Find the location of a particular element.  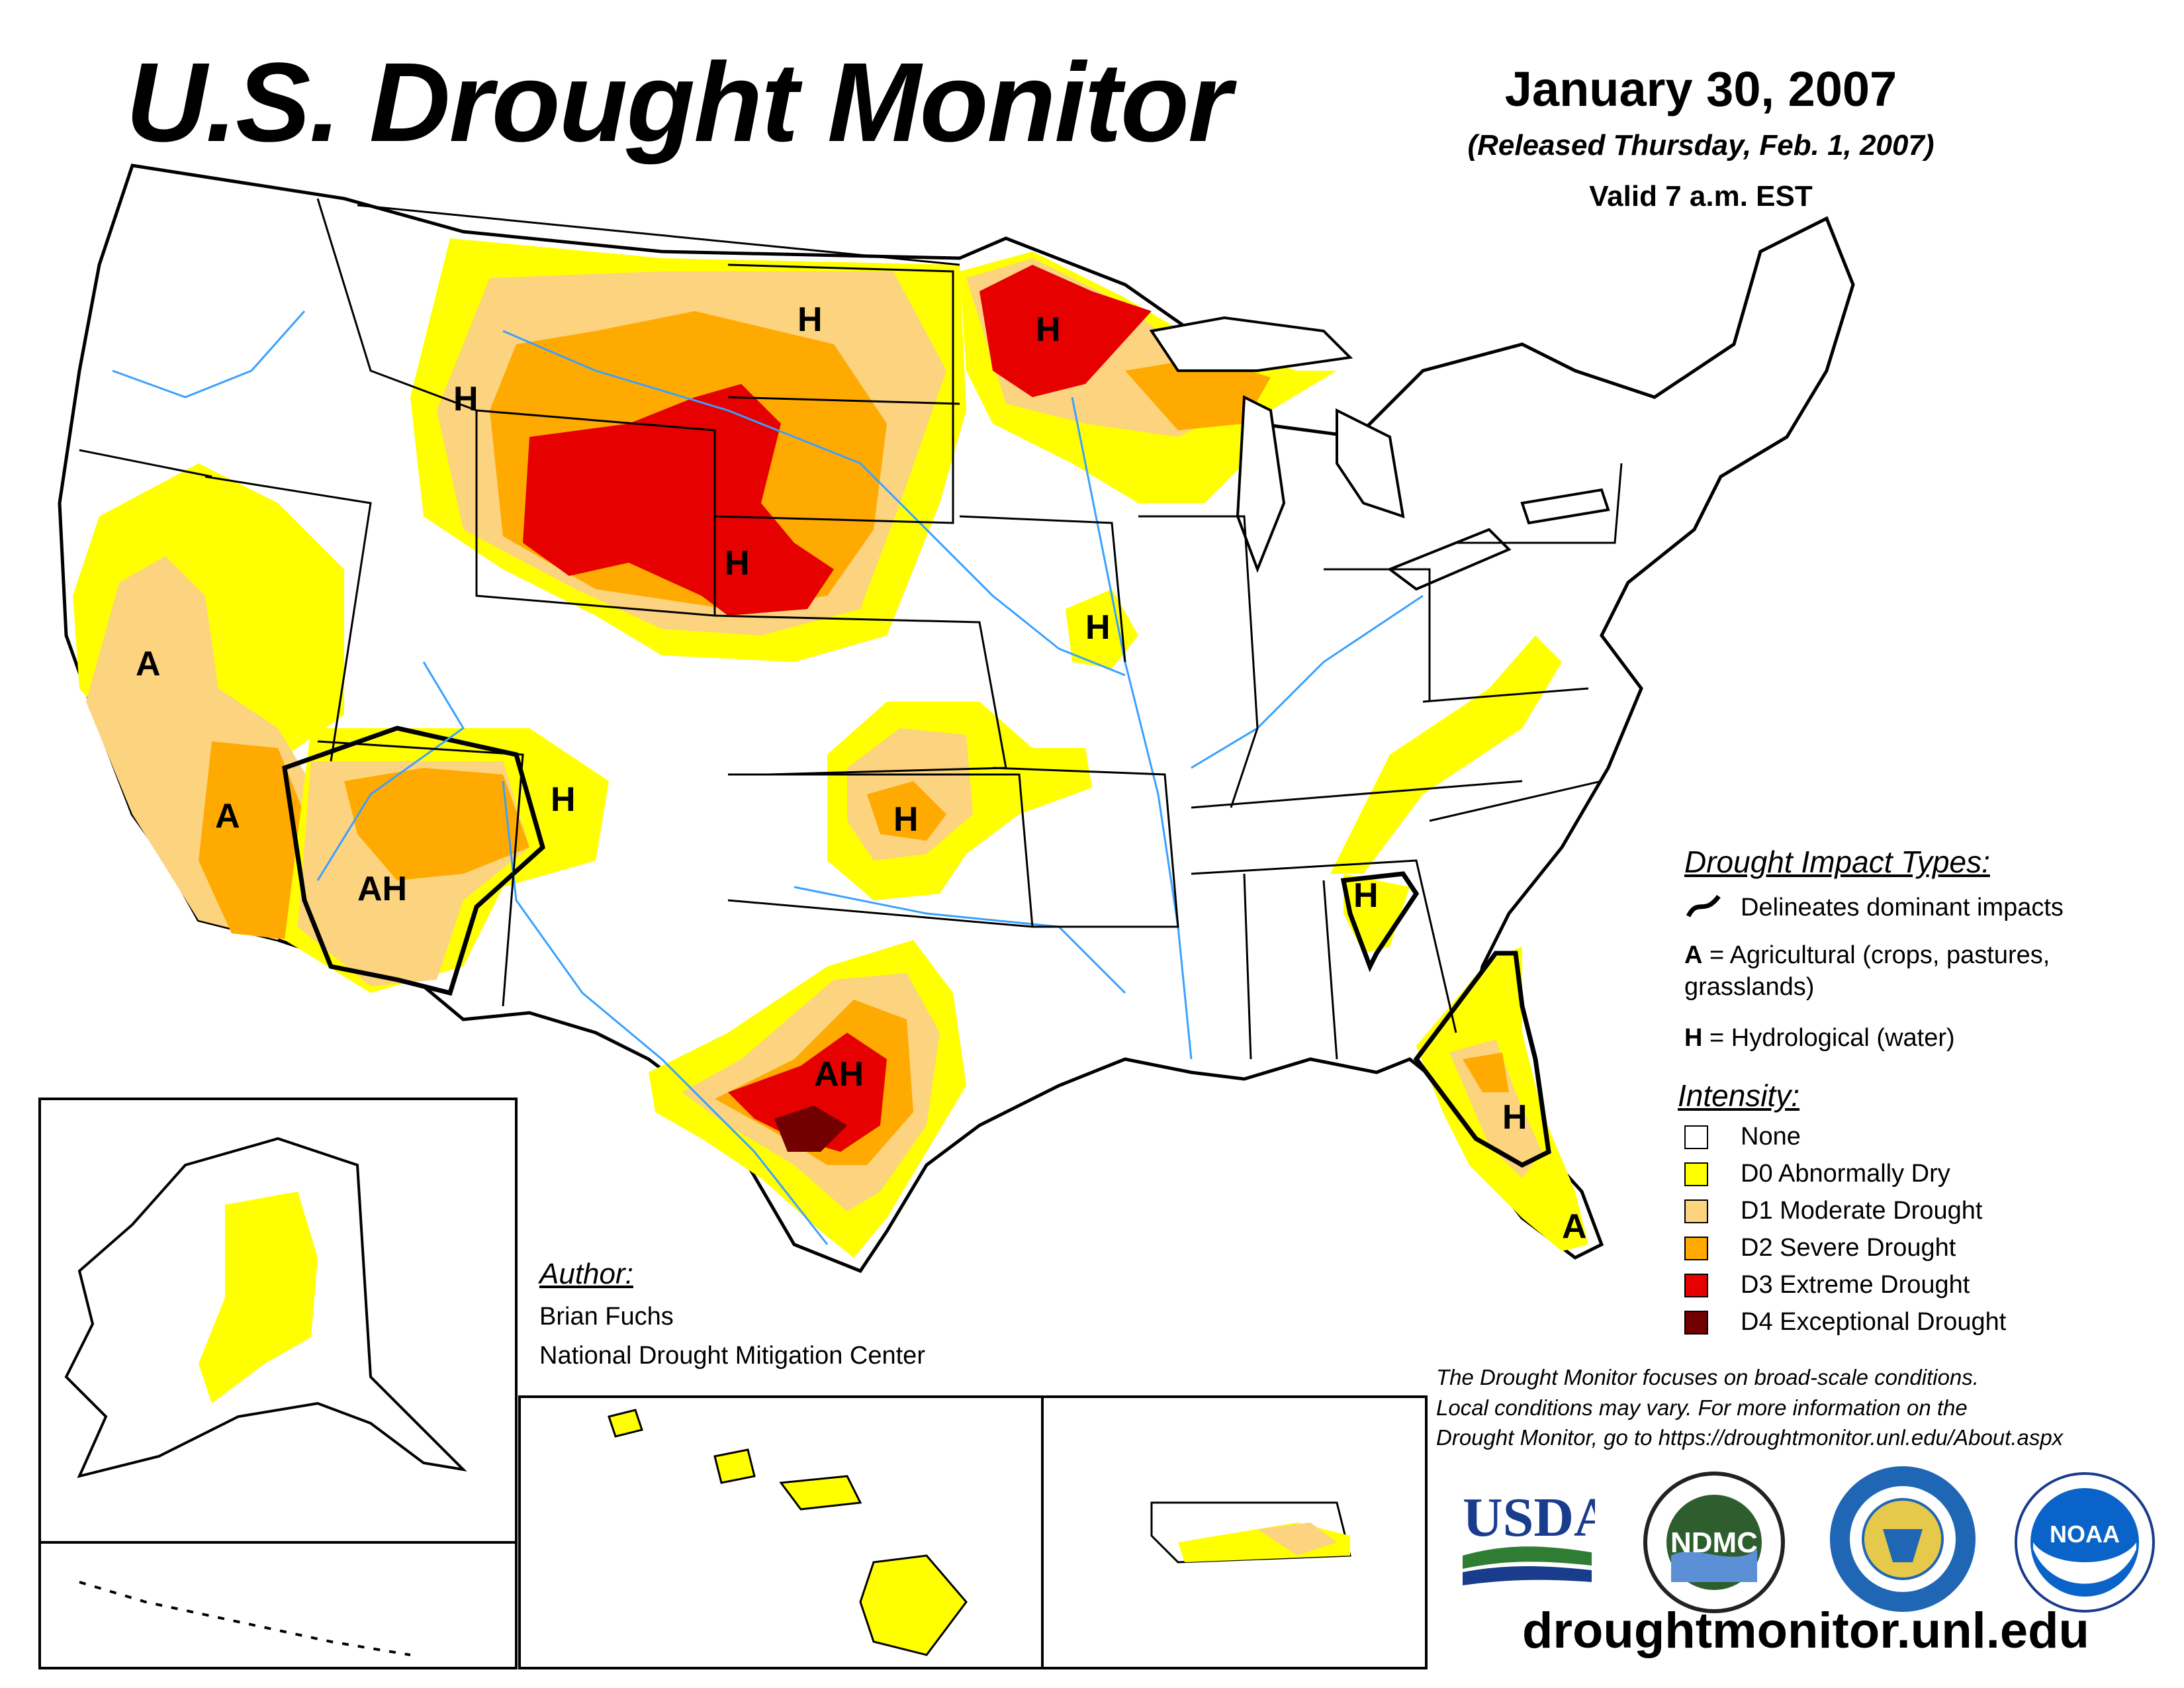

commerce-logo is located at coordinates (1903, 1539).